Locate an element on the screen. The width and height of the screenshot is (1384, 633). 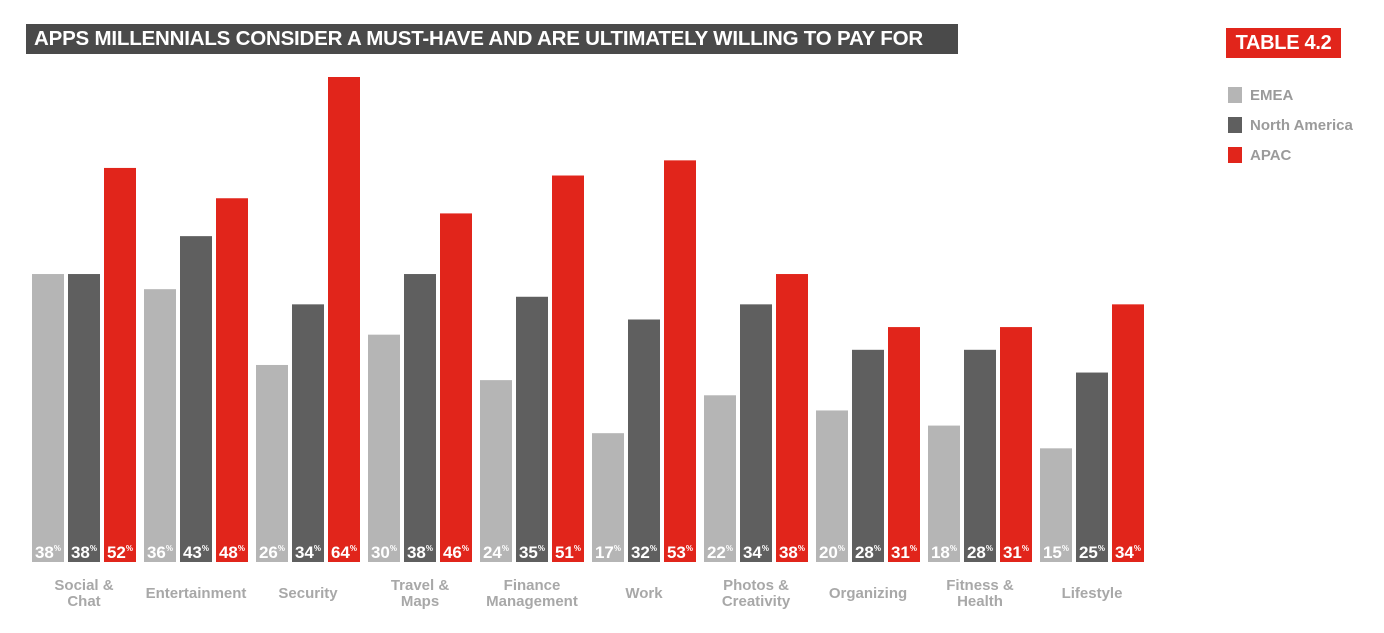
bar-emea-organizing is located at coordinates (832, 486).